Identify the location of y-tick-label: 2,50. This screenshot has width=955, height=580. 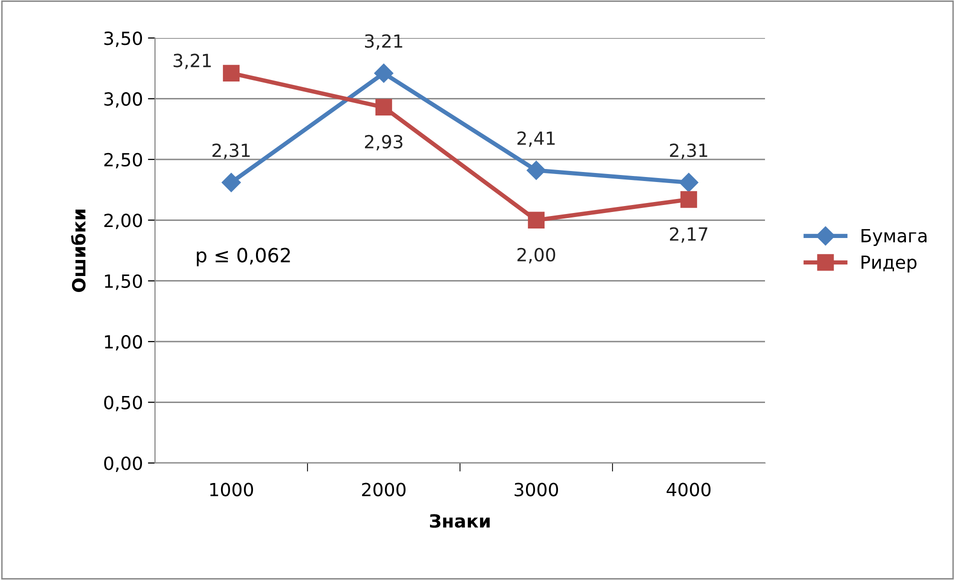
(123, 160).